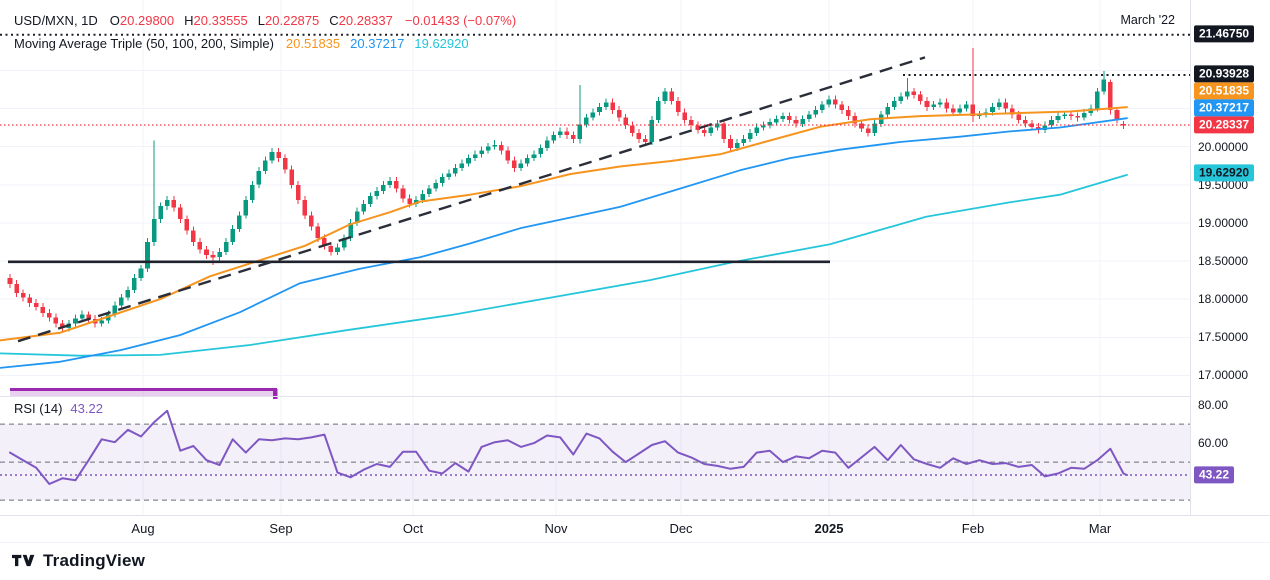 This screenshot has width=1270, height=580. What do you see at coordinates (86, 408) in the screenshot?
I see `rsi-value: 43.22` at bounding box center [86, 408].